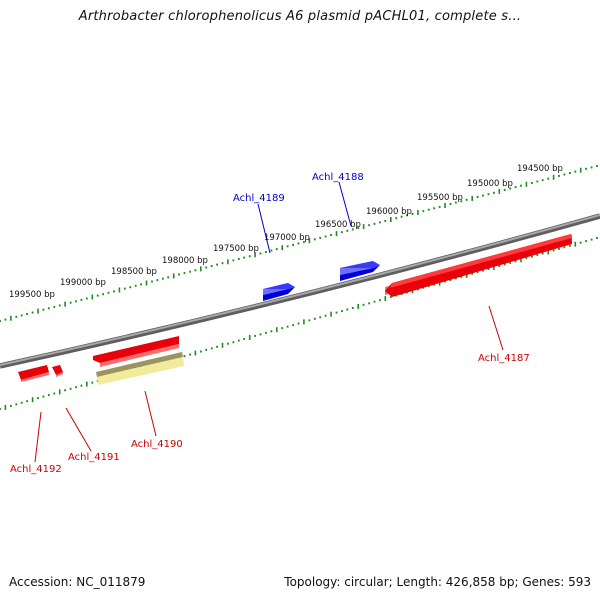 This screenshot has height=600, width=600. What do you see at coordinates (32, 295) in the screenshot?
I see `scale-label: 199500 bp` at bounding box center [32, 295].